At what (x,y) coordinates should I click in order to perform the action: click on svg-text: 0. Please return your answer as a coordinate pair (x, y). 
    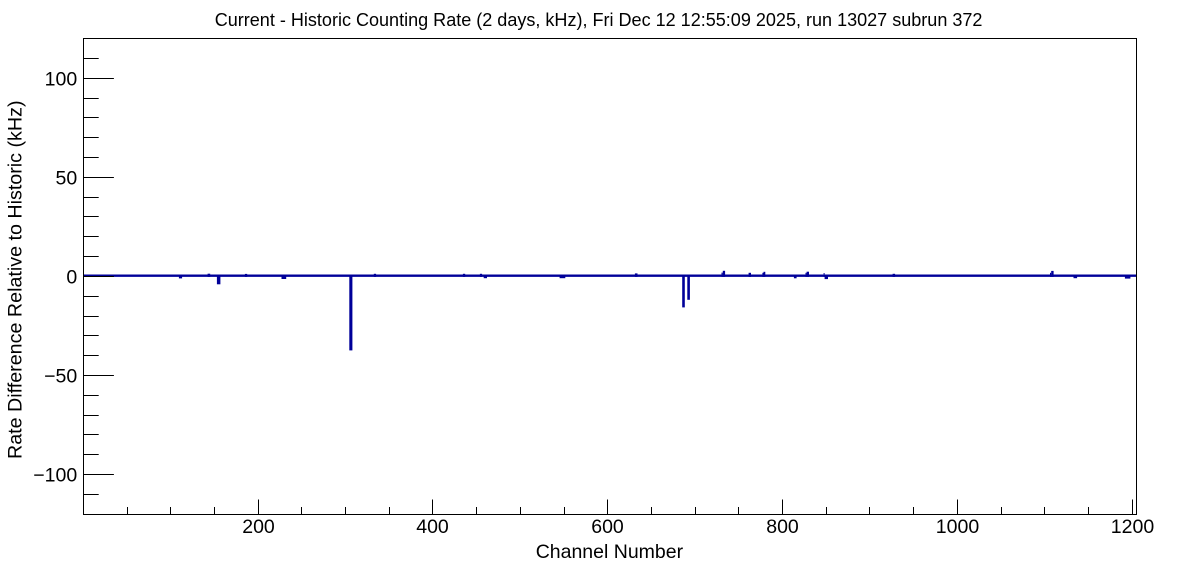
    Looking at the image, I should click on (71, 278).